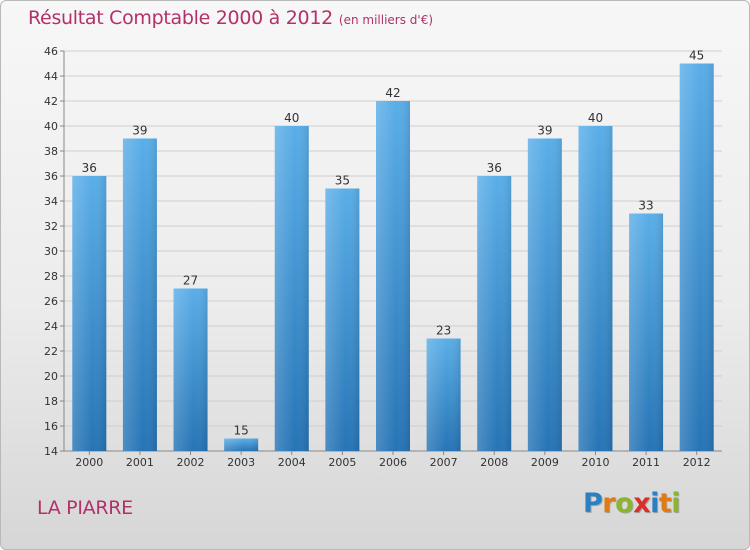 This screenshot has width=750, height=550. Describe the element at coordinates (342, 181) in the screenshot. I see `data-label: 35` at that location.